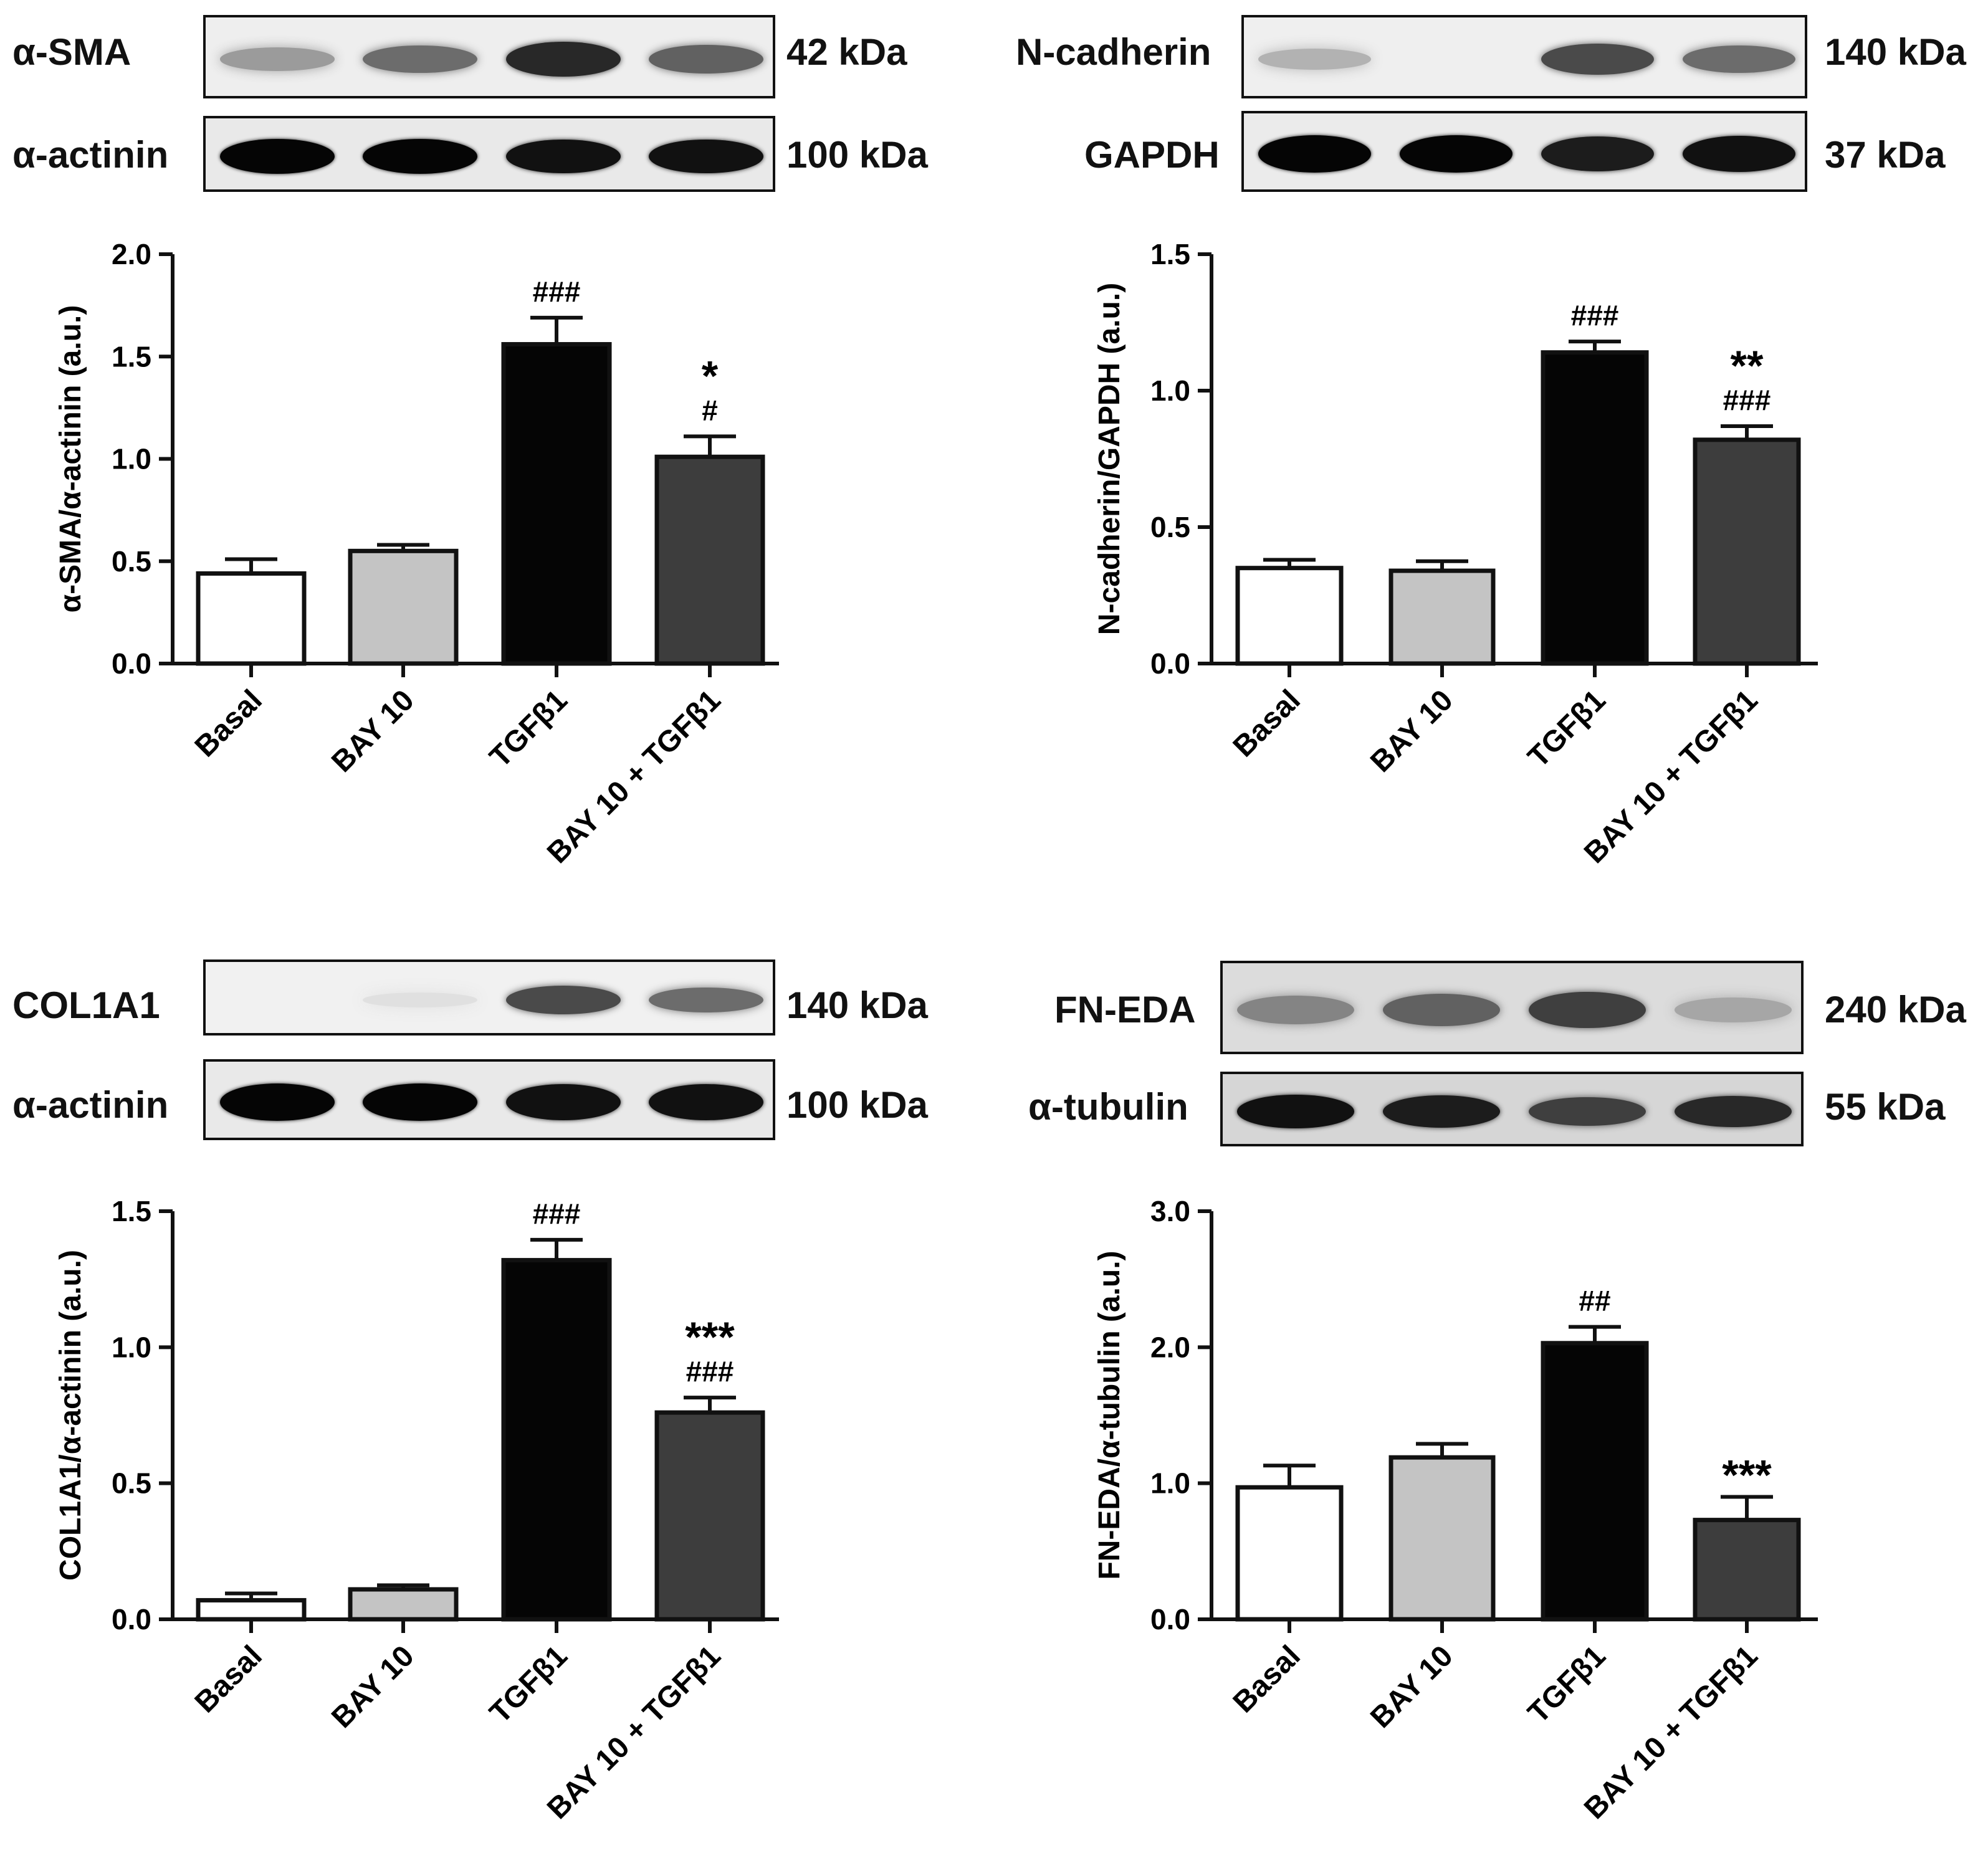  Describe the element at coordinates (710, 375) in the screenshot. I see `significance-marker: *` at that location.